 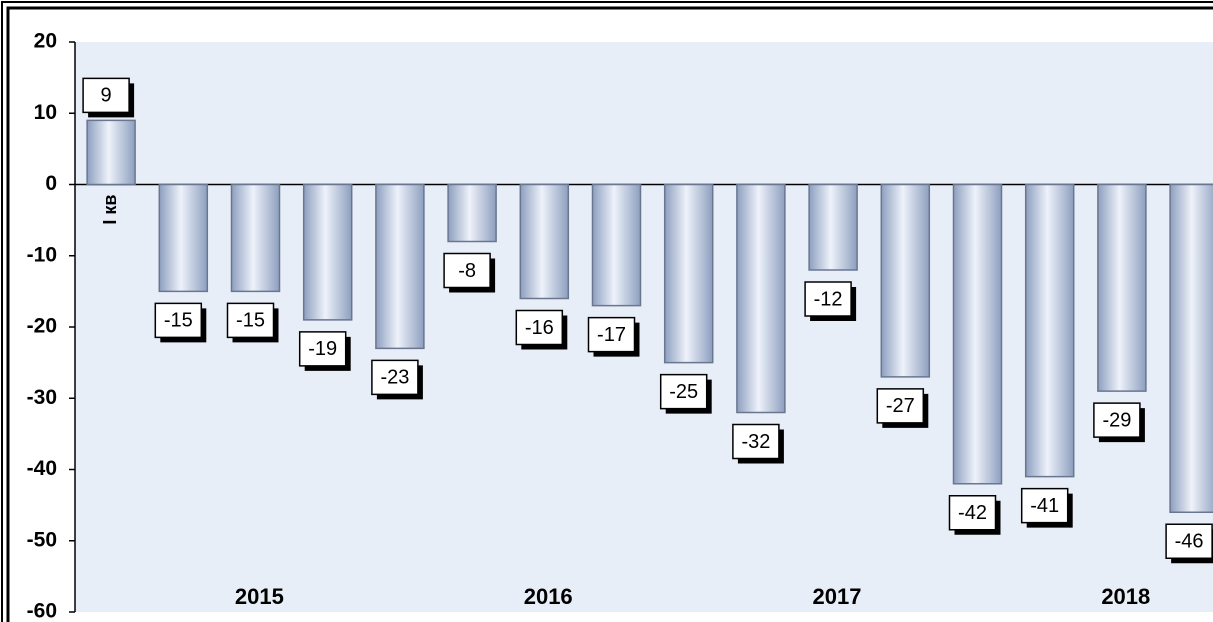 I want to click on value-label: -29, so click(x=1116, y=420).